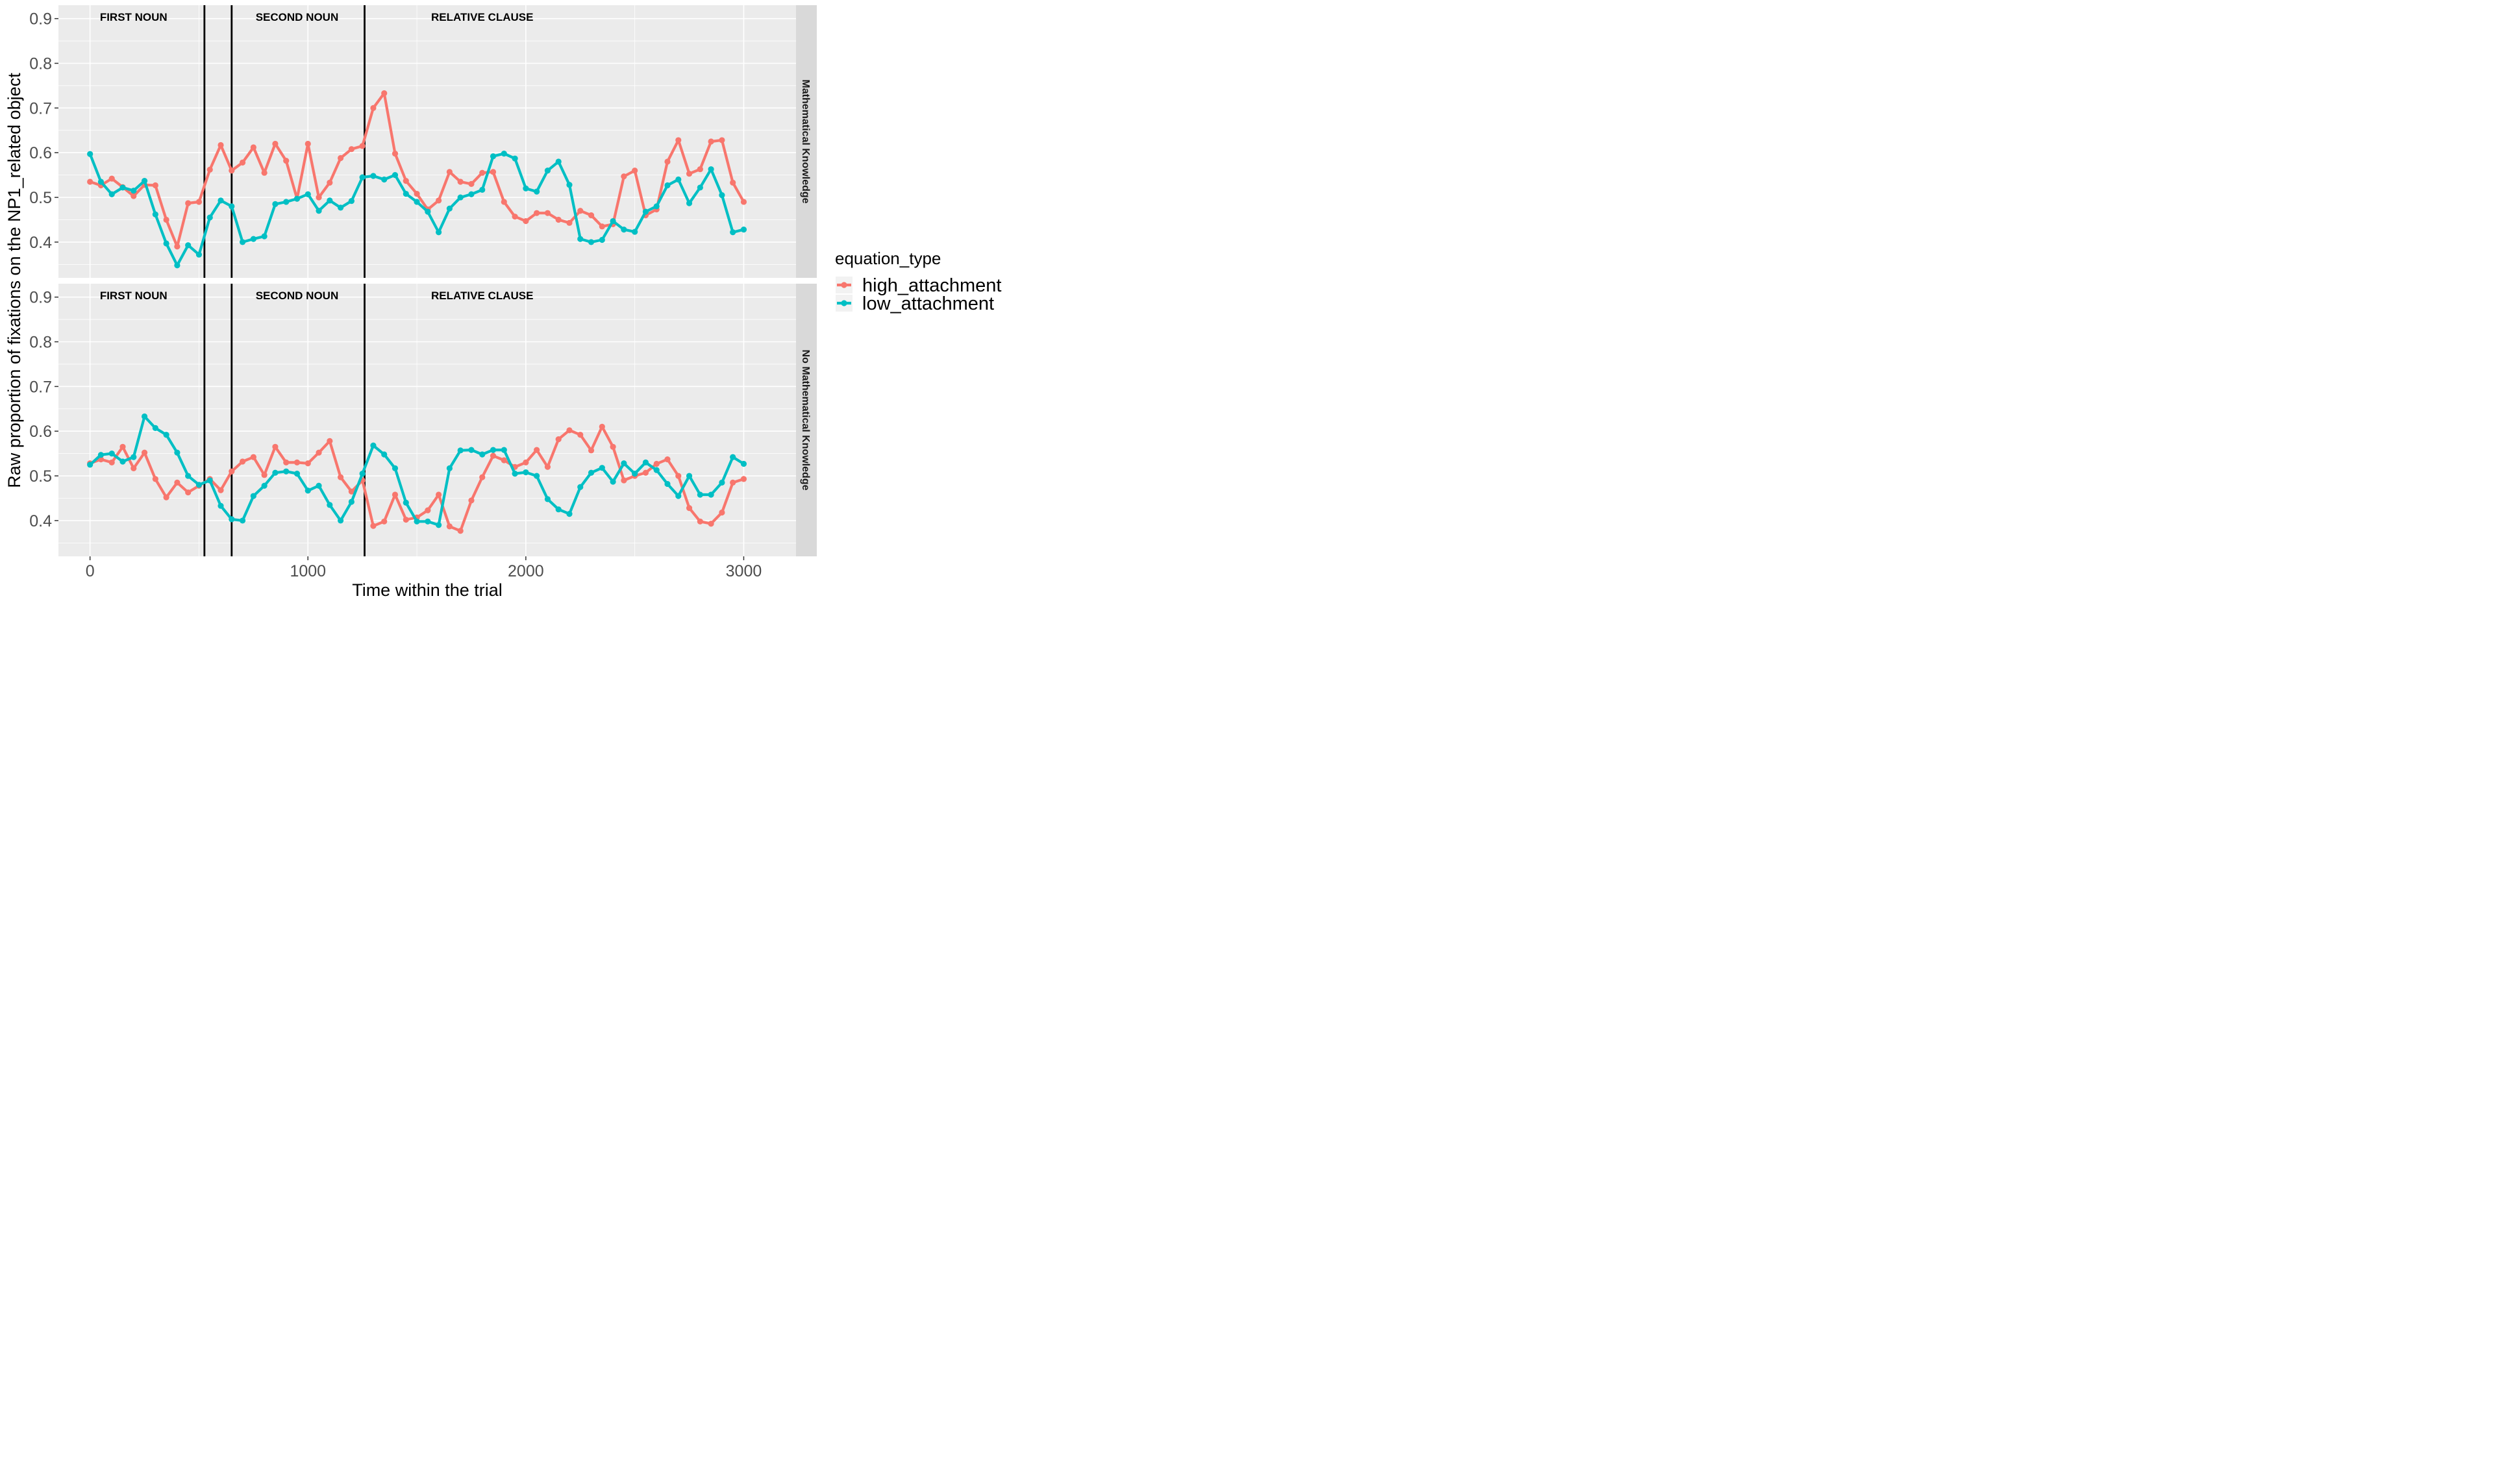 Image resolution: width=2503 pixels, height=1484 pixels. What do you see at coordinates (844, 303) in the screenshot?
I see `legend-key-point-low_attachment` at bounding box center [844, 303].